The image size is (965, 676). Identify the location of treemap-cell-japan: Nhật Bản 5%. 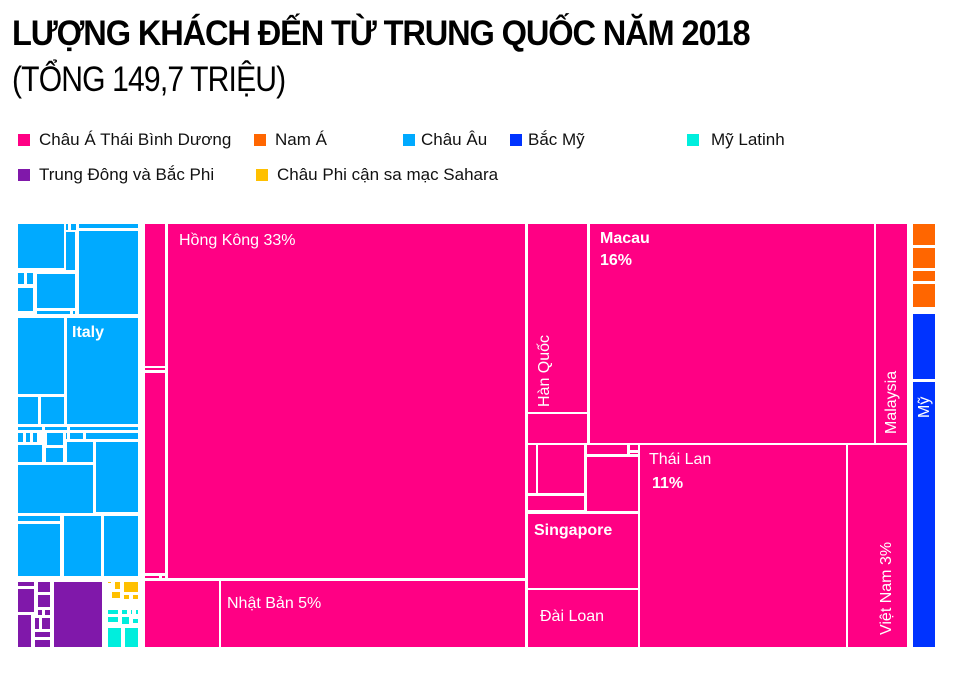
(373, 614).